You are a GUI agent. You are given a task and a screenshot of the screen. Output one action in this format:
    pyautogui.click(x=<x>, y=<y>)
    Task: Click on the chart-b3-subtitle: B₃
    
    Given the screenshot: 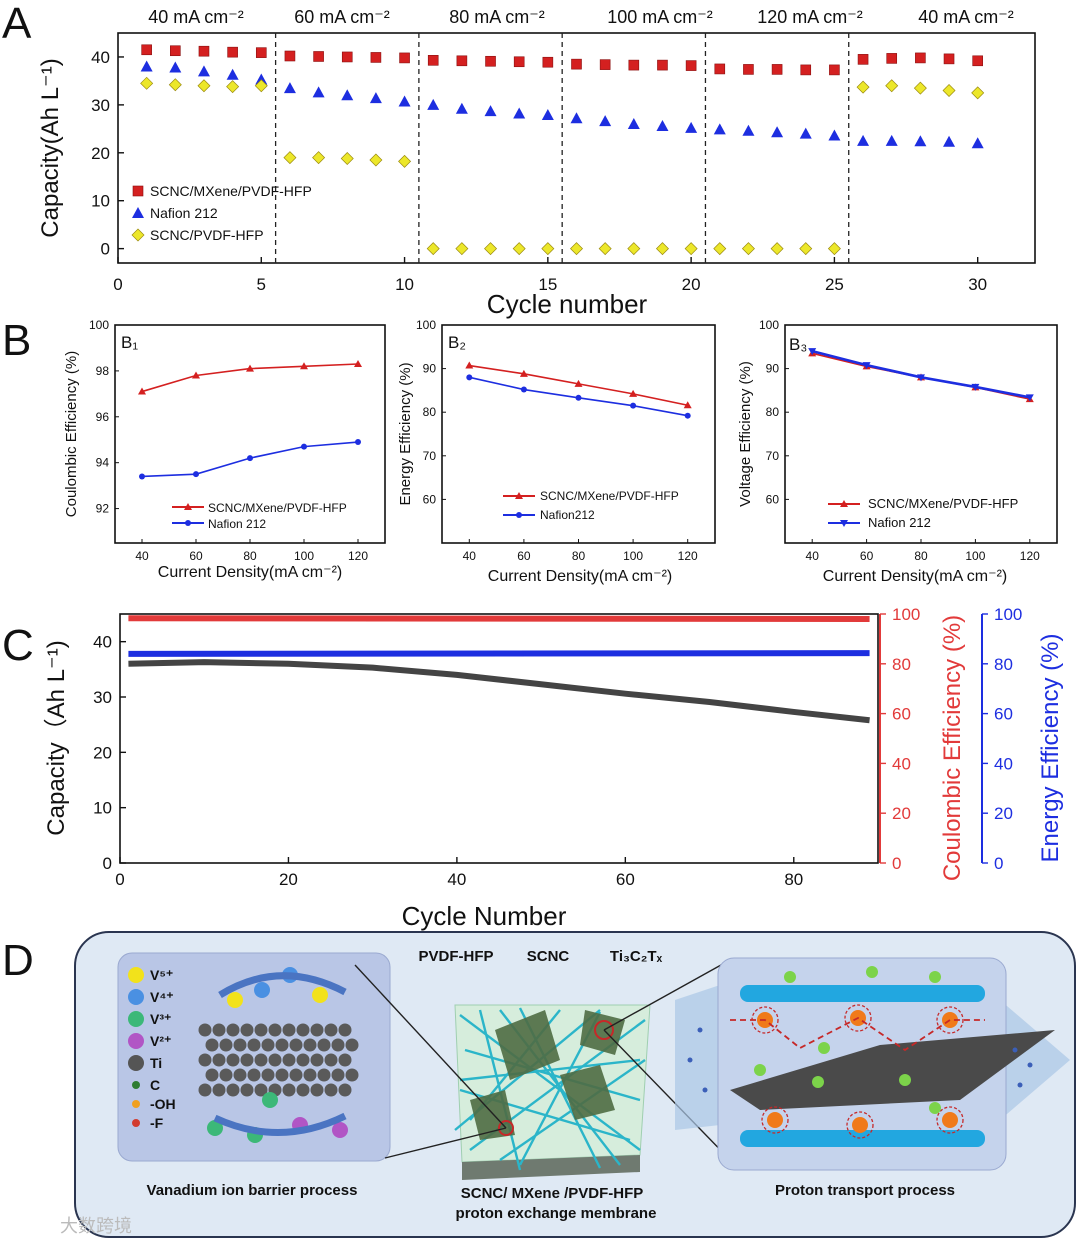 What is the action you would take?
    pyautogui.click(x=798, y=344)
    